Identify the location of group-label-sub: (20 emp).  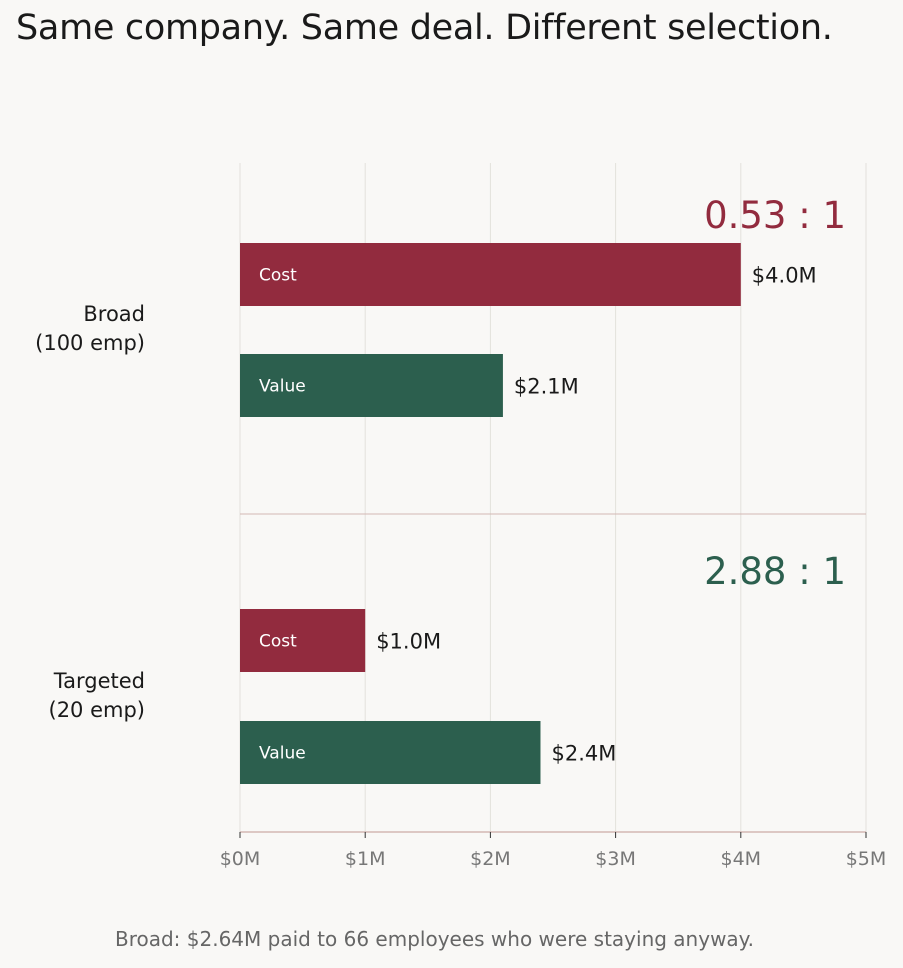
(97, 710).